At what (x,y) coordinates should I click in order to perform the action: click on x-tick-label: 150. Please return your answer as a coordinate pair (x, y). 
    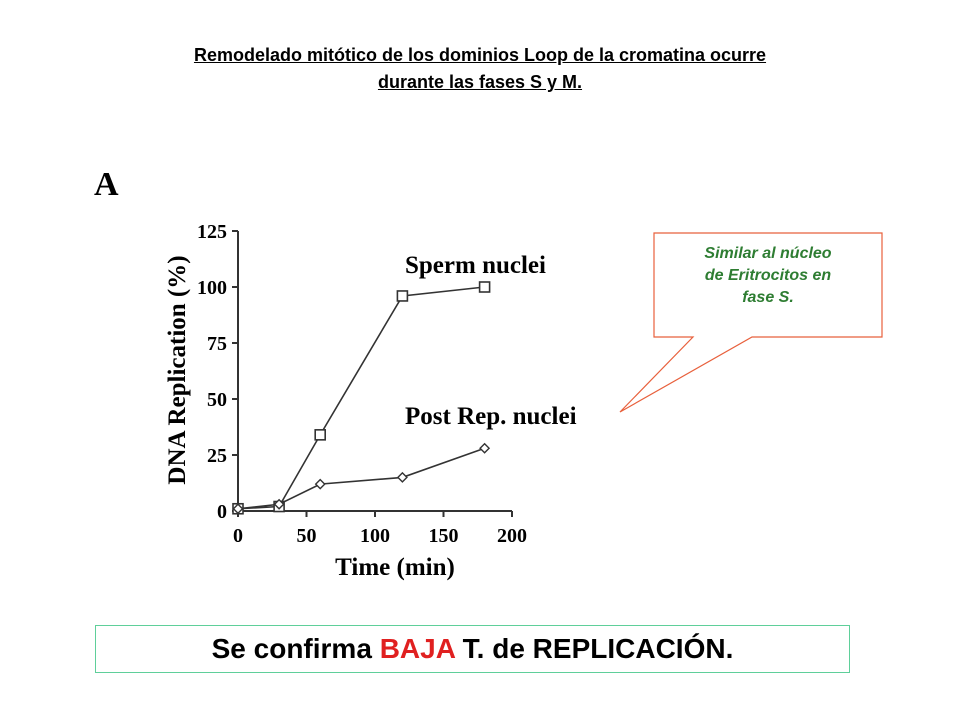
    Looking at the image, I should click on (444, 536).